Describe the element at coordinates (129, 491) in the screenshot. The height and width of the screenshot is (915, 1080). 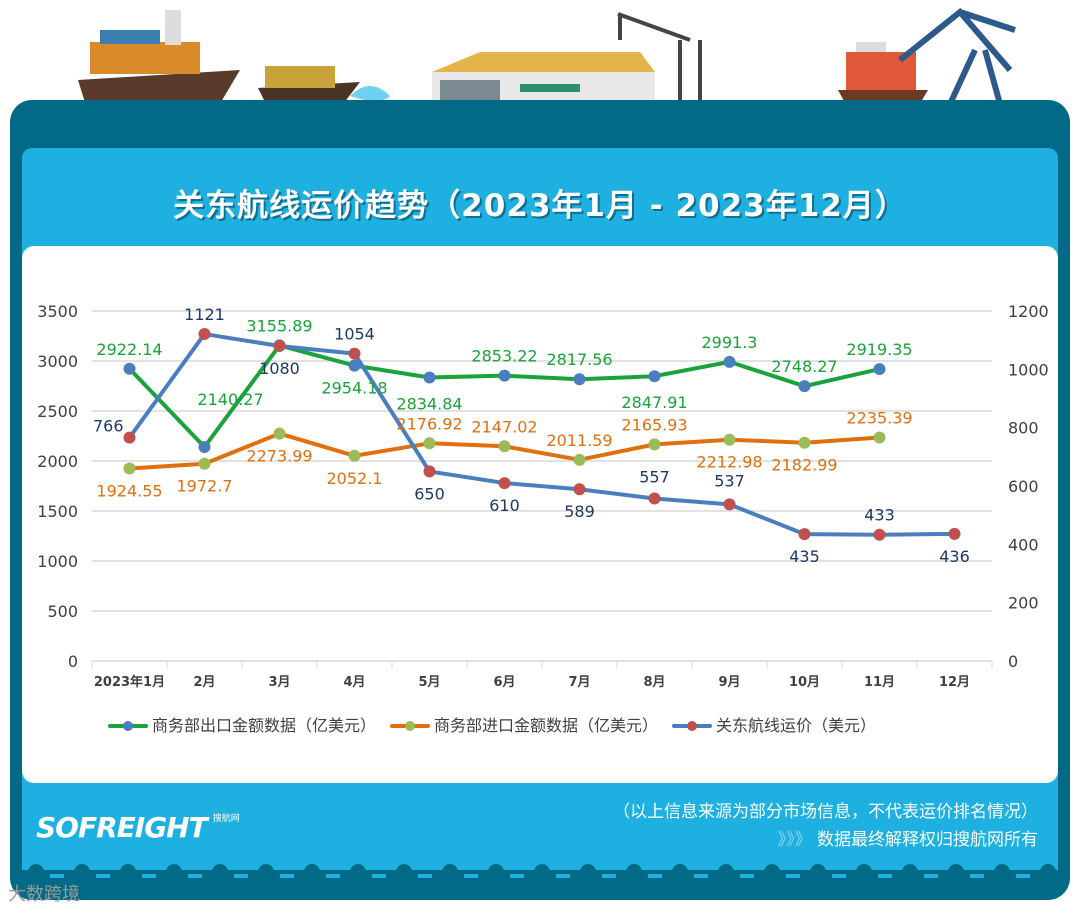
I see `data-label-import: 1924.55` at that location.